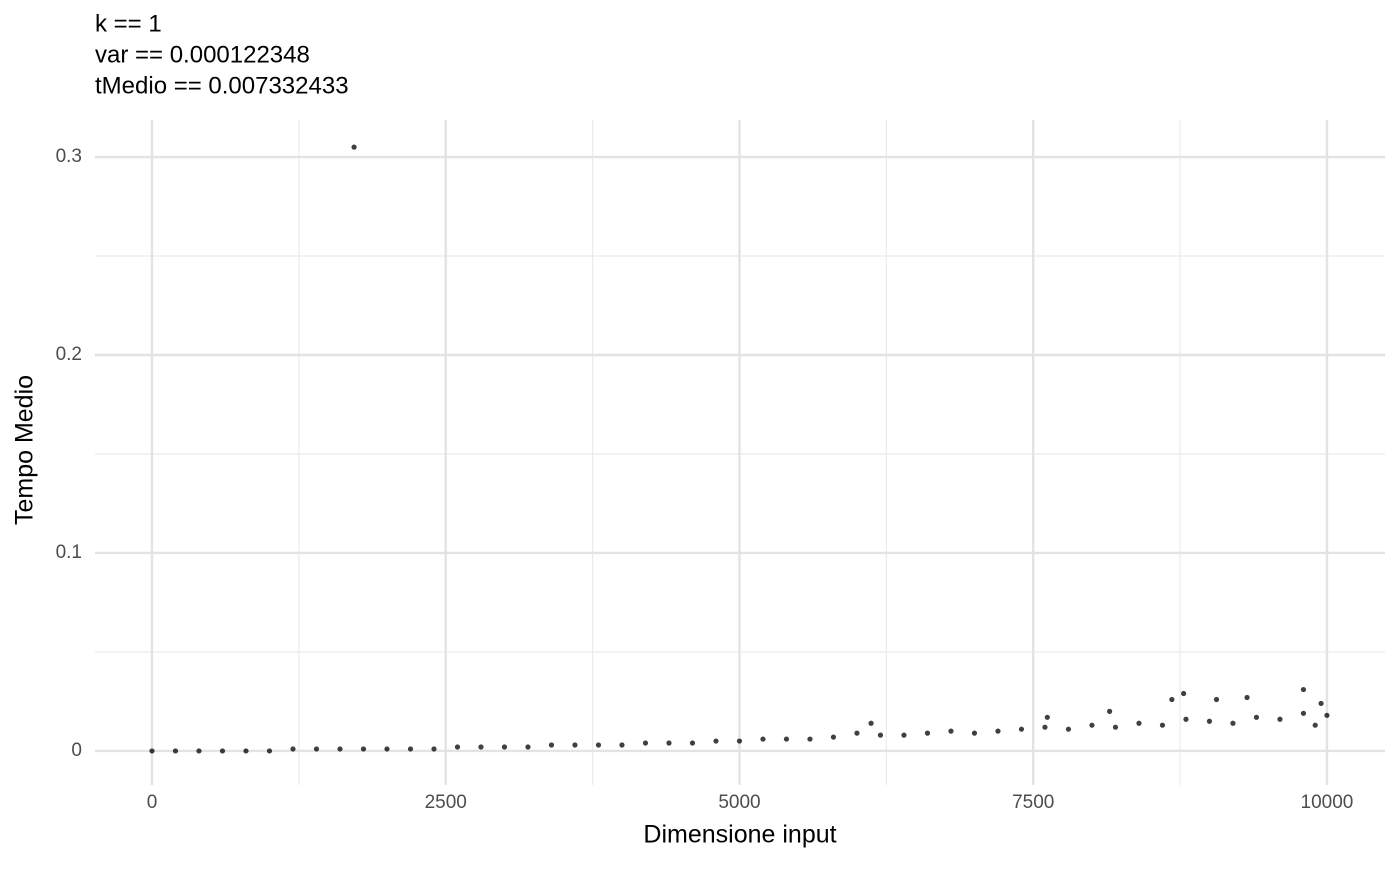 Image resolution: width=1400 pixels, height=870 pixels. I want to click on chart-title: var == 0.000122348, so click(202, 54).